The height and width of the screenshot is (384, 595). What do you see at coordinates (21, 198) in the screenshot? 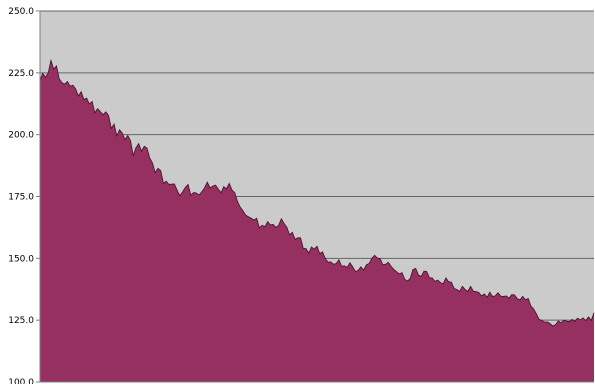
I see `y-tick-label: 175.0` at bounding box center [21, 198].